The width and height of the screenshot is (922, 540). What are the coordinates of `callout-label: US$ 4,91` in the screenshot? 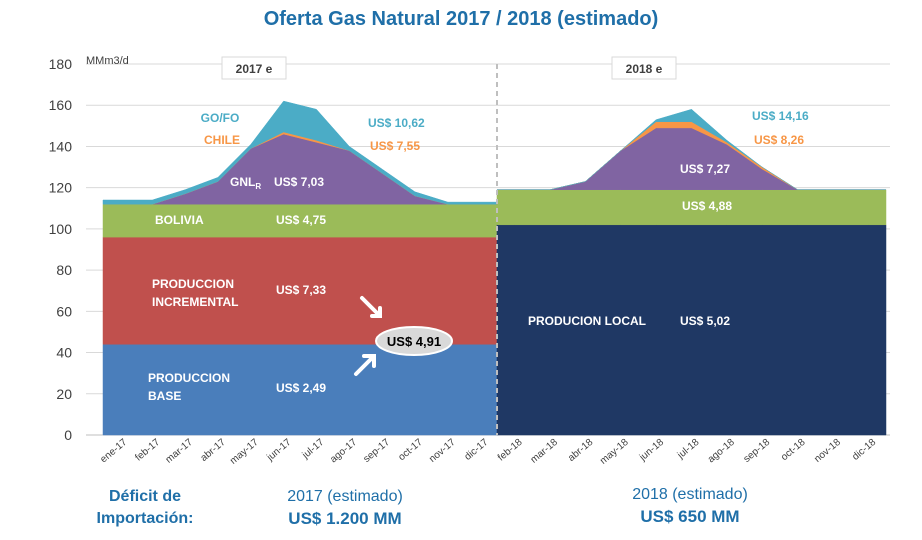 It's located at (414, 341).